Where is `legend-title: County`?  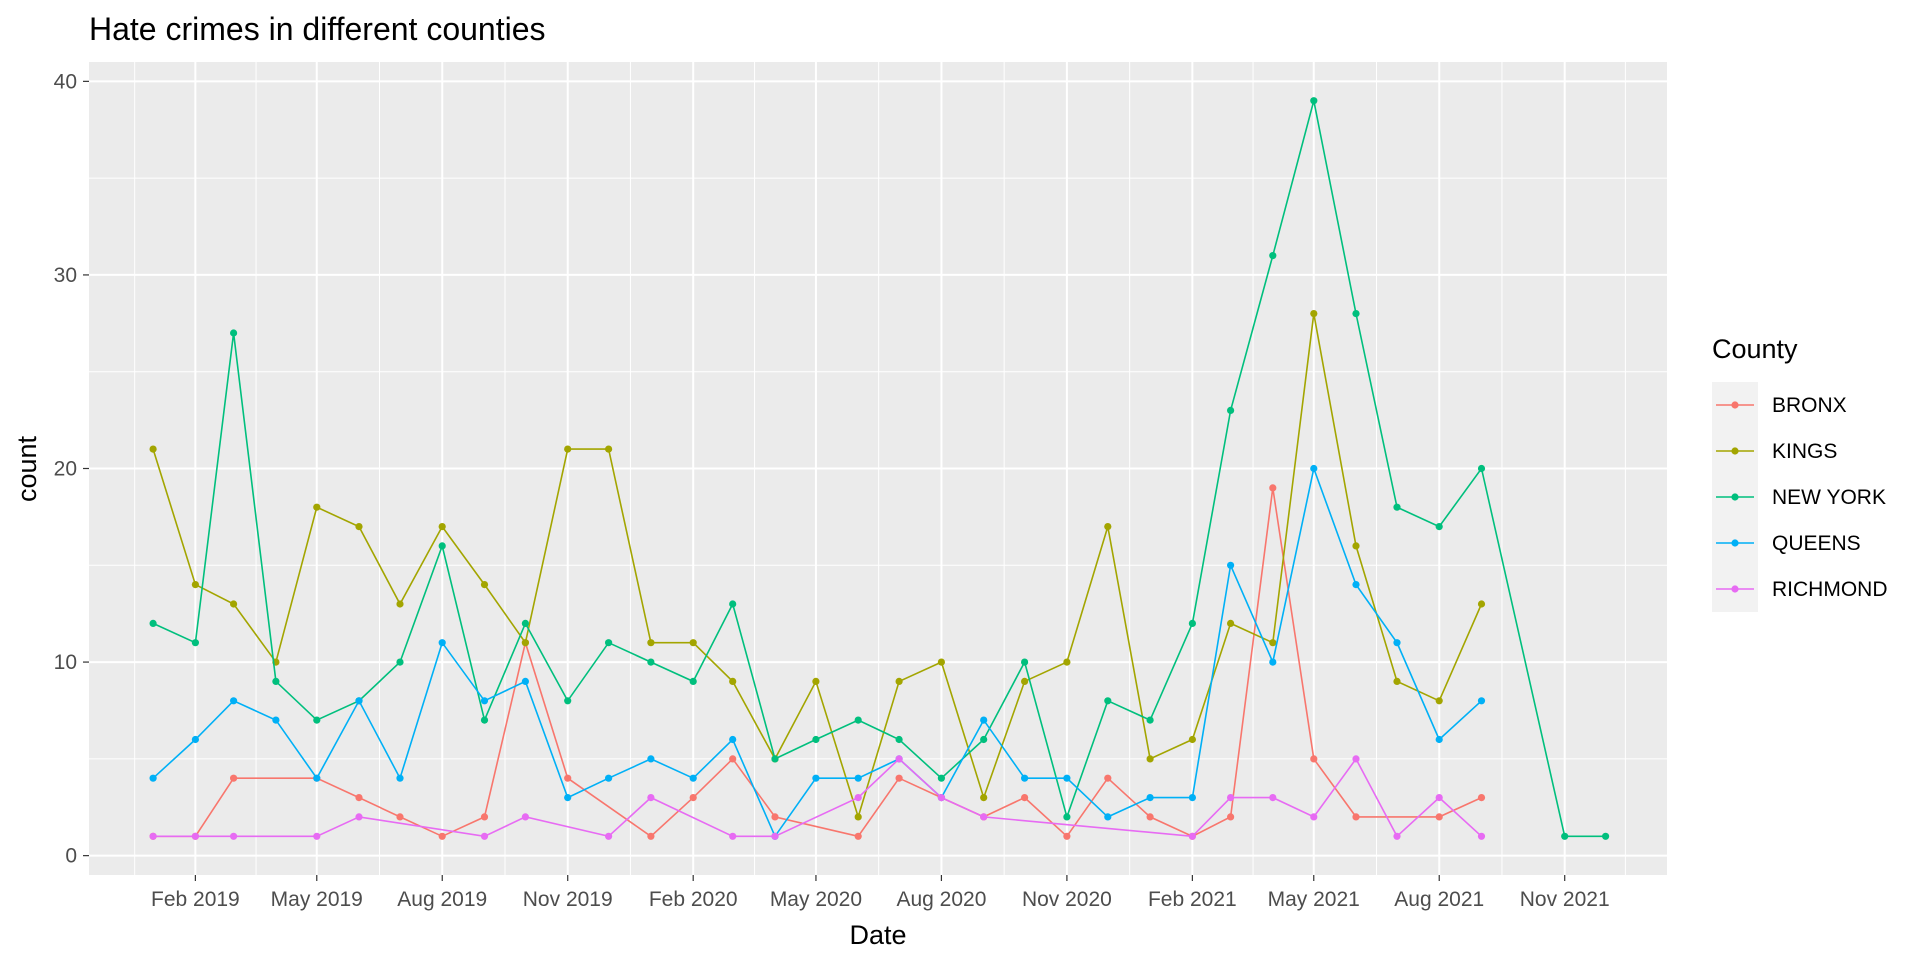 legend-title: County is located at coordinates (1755, 349).